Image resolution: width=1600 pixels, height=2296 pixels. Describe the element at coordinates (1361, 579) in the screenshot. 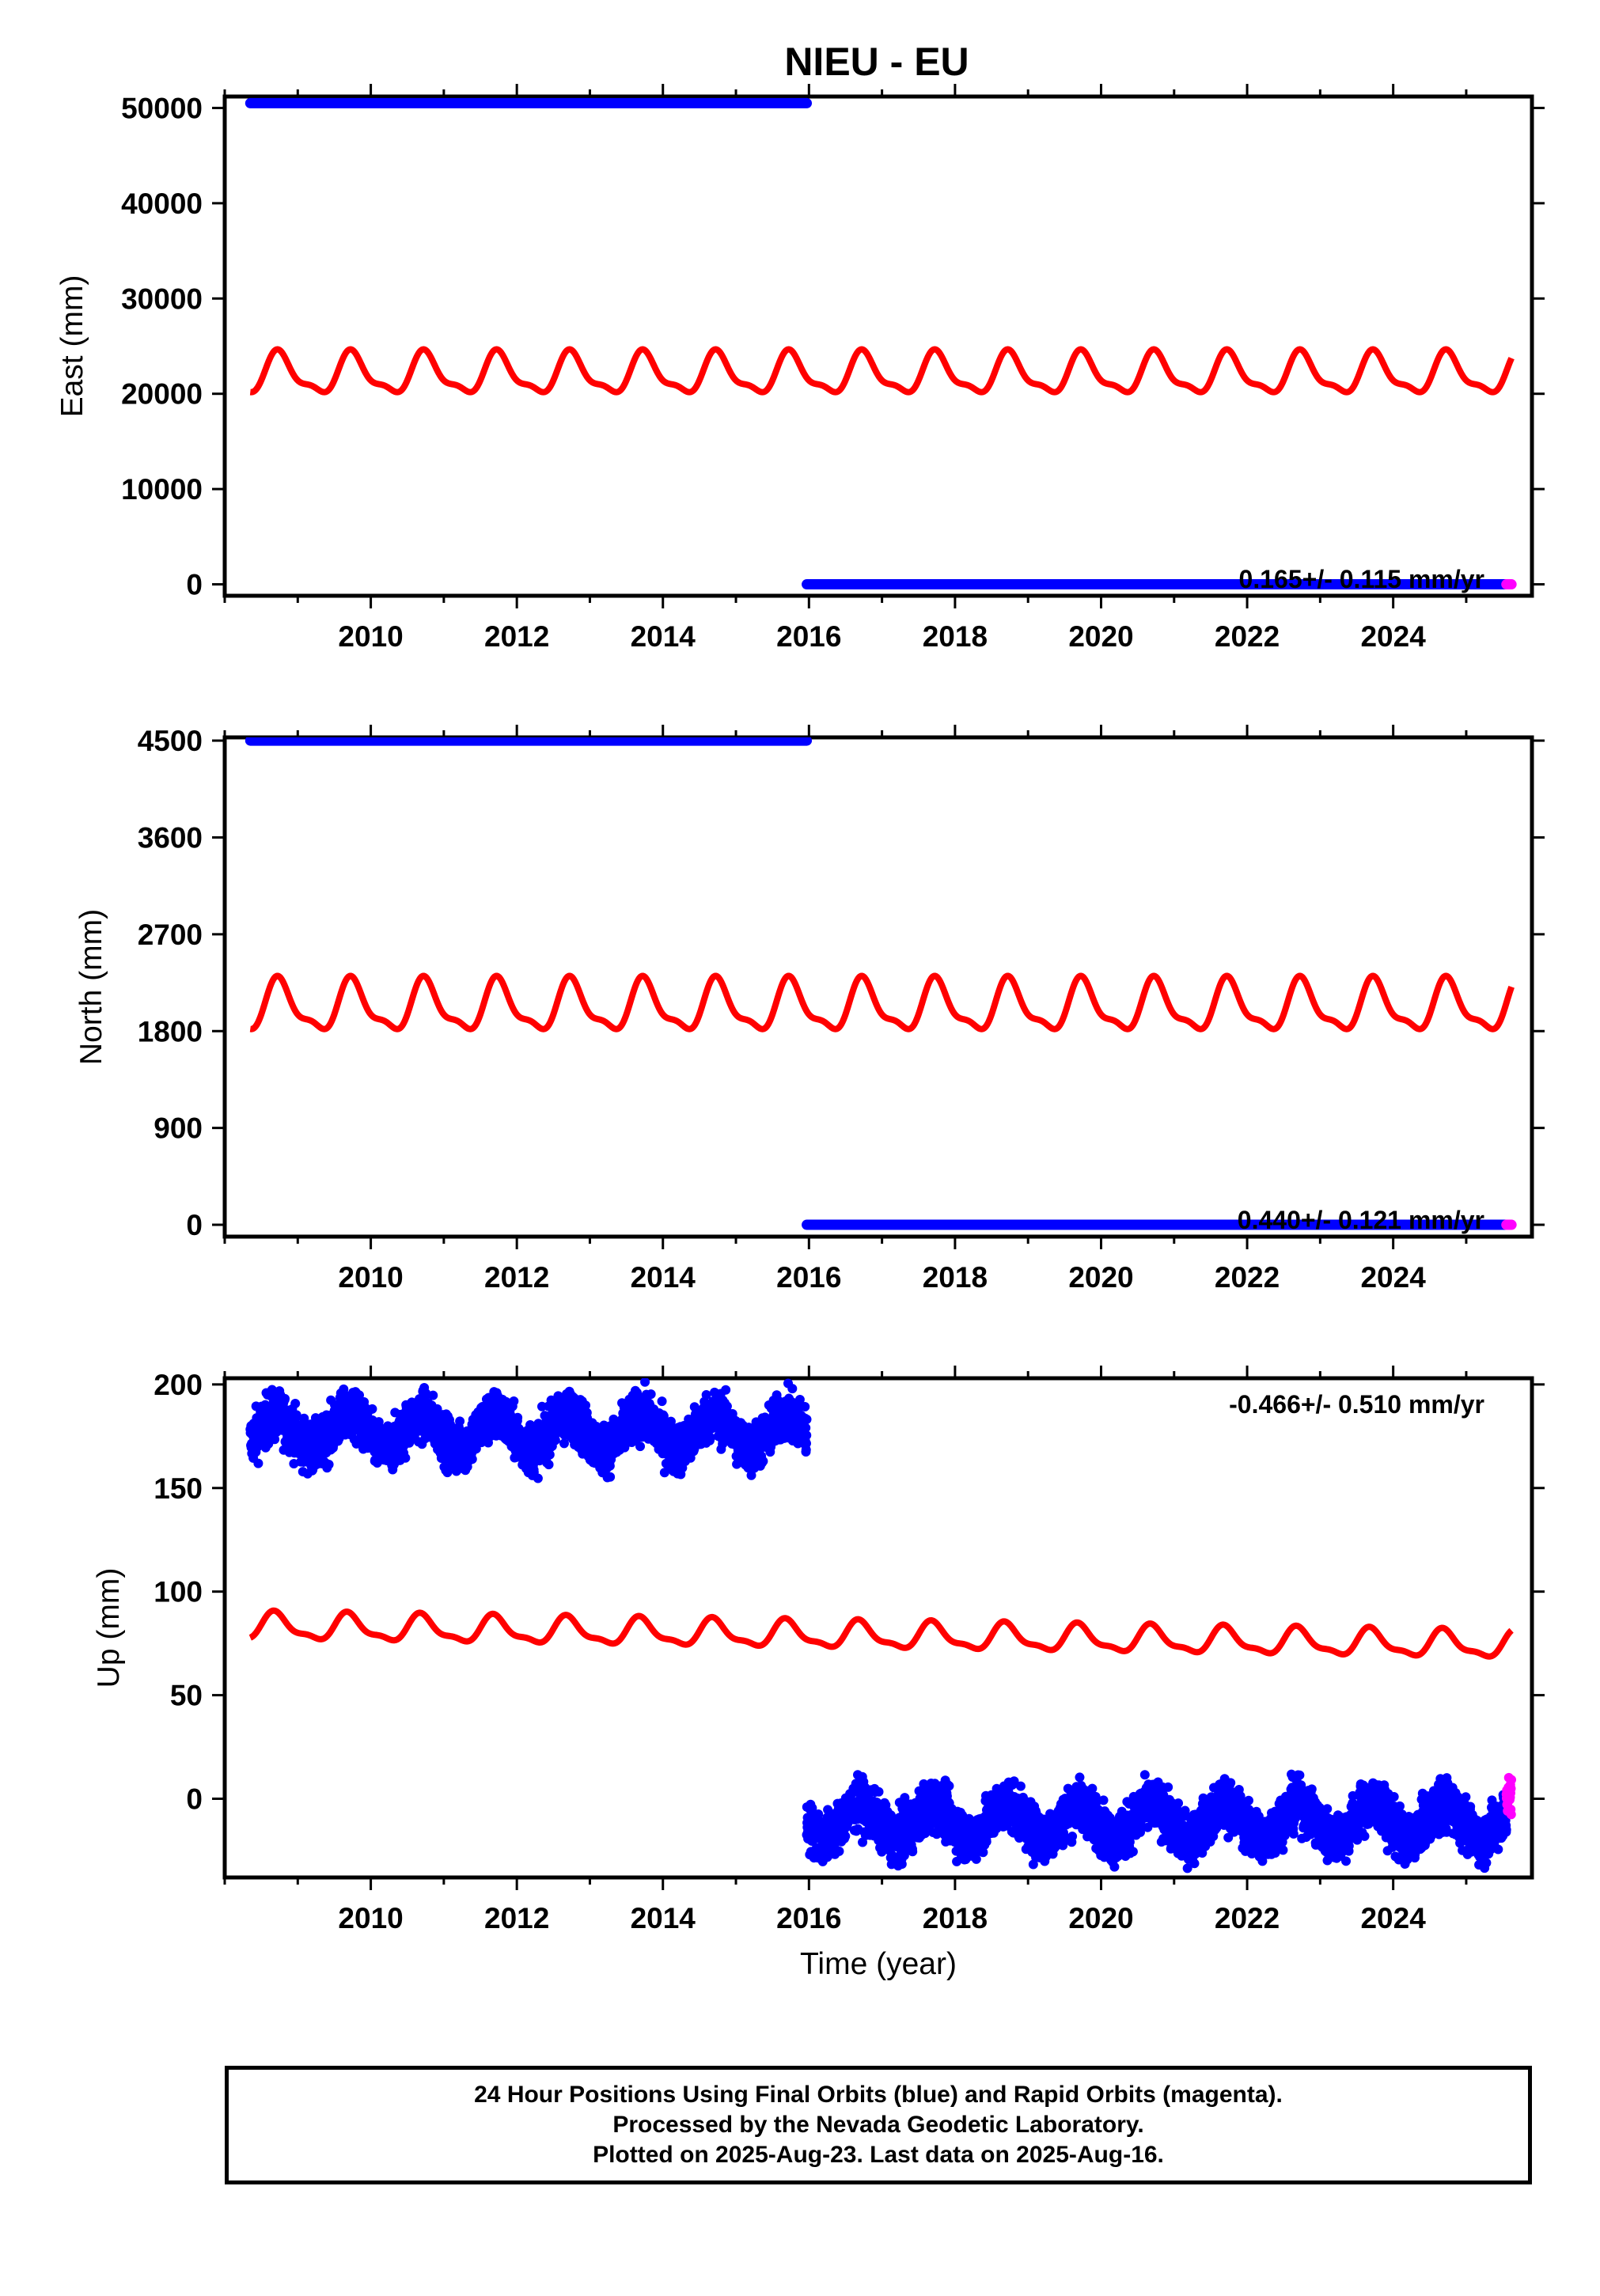

I see `east-rate-label: 0.165+/- 0.115 mm/yr` at that location.